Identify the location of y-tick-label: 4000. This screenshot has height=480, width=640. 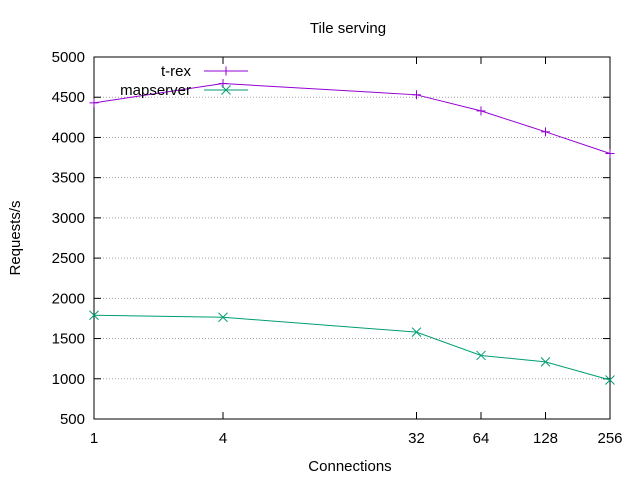
(68, 137).